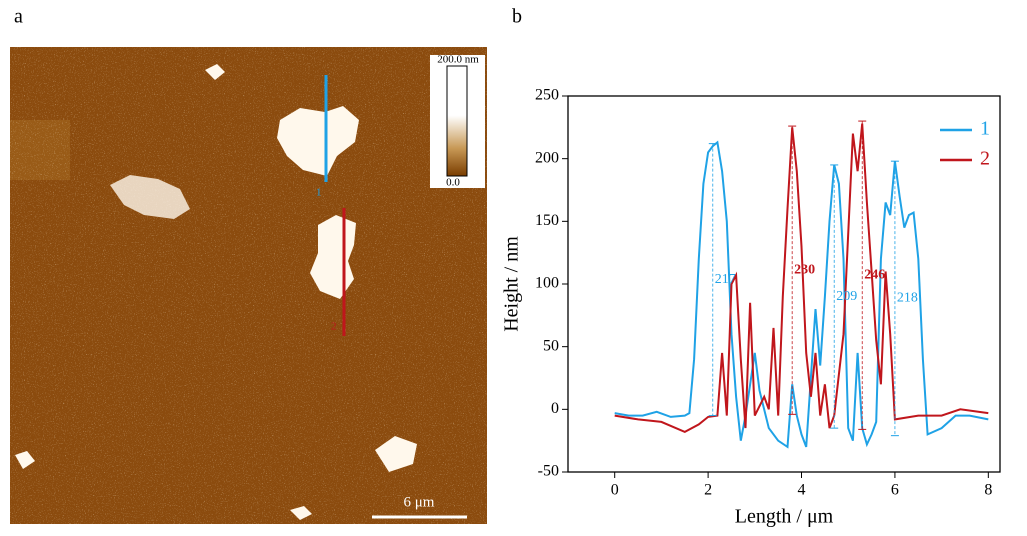  Describe the element at coordinates (547, 157) in the screenshot. I see `y-tick-label: 200` at that location.